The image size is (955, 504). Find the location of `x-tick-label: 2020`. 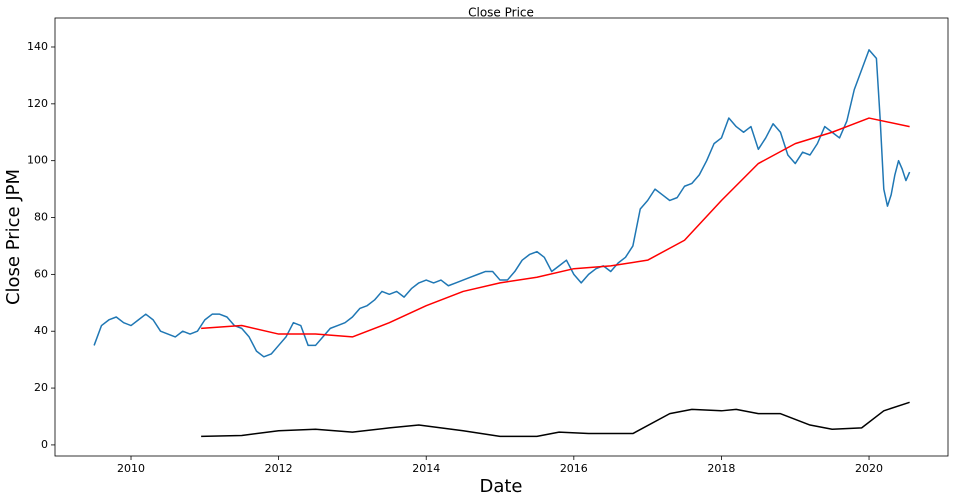

x-tick-label: 2020 is located at coordinates (869, 468).